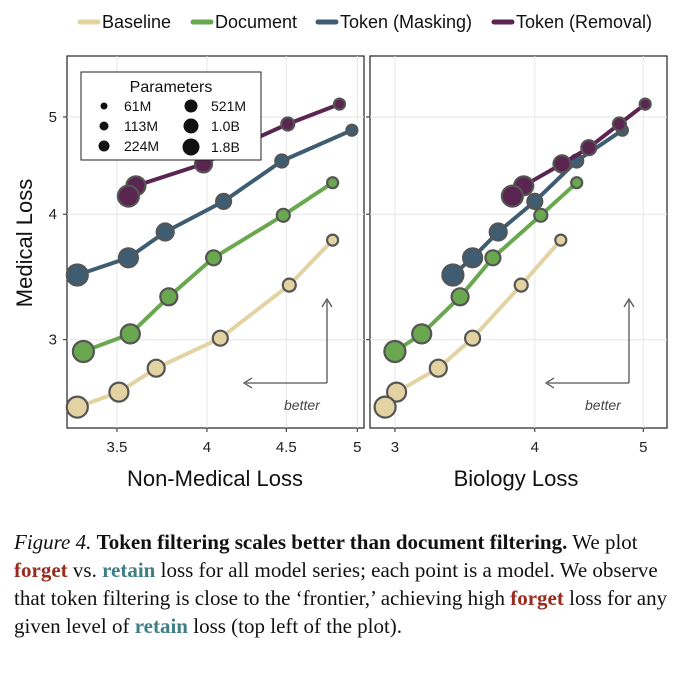 This screenshot has width=684, height=686. What do you see at coordinates (341, 612) in the screenshot?
I see `caption-text-4: loss for any given level of` at bounding box center [341, 612].